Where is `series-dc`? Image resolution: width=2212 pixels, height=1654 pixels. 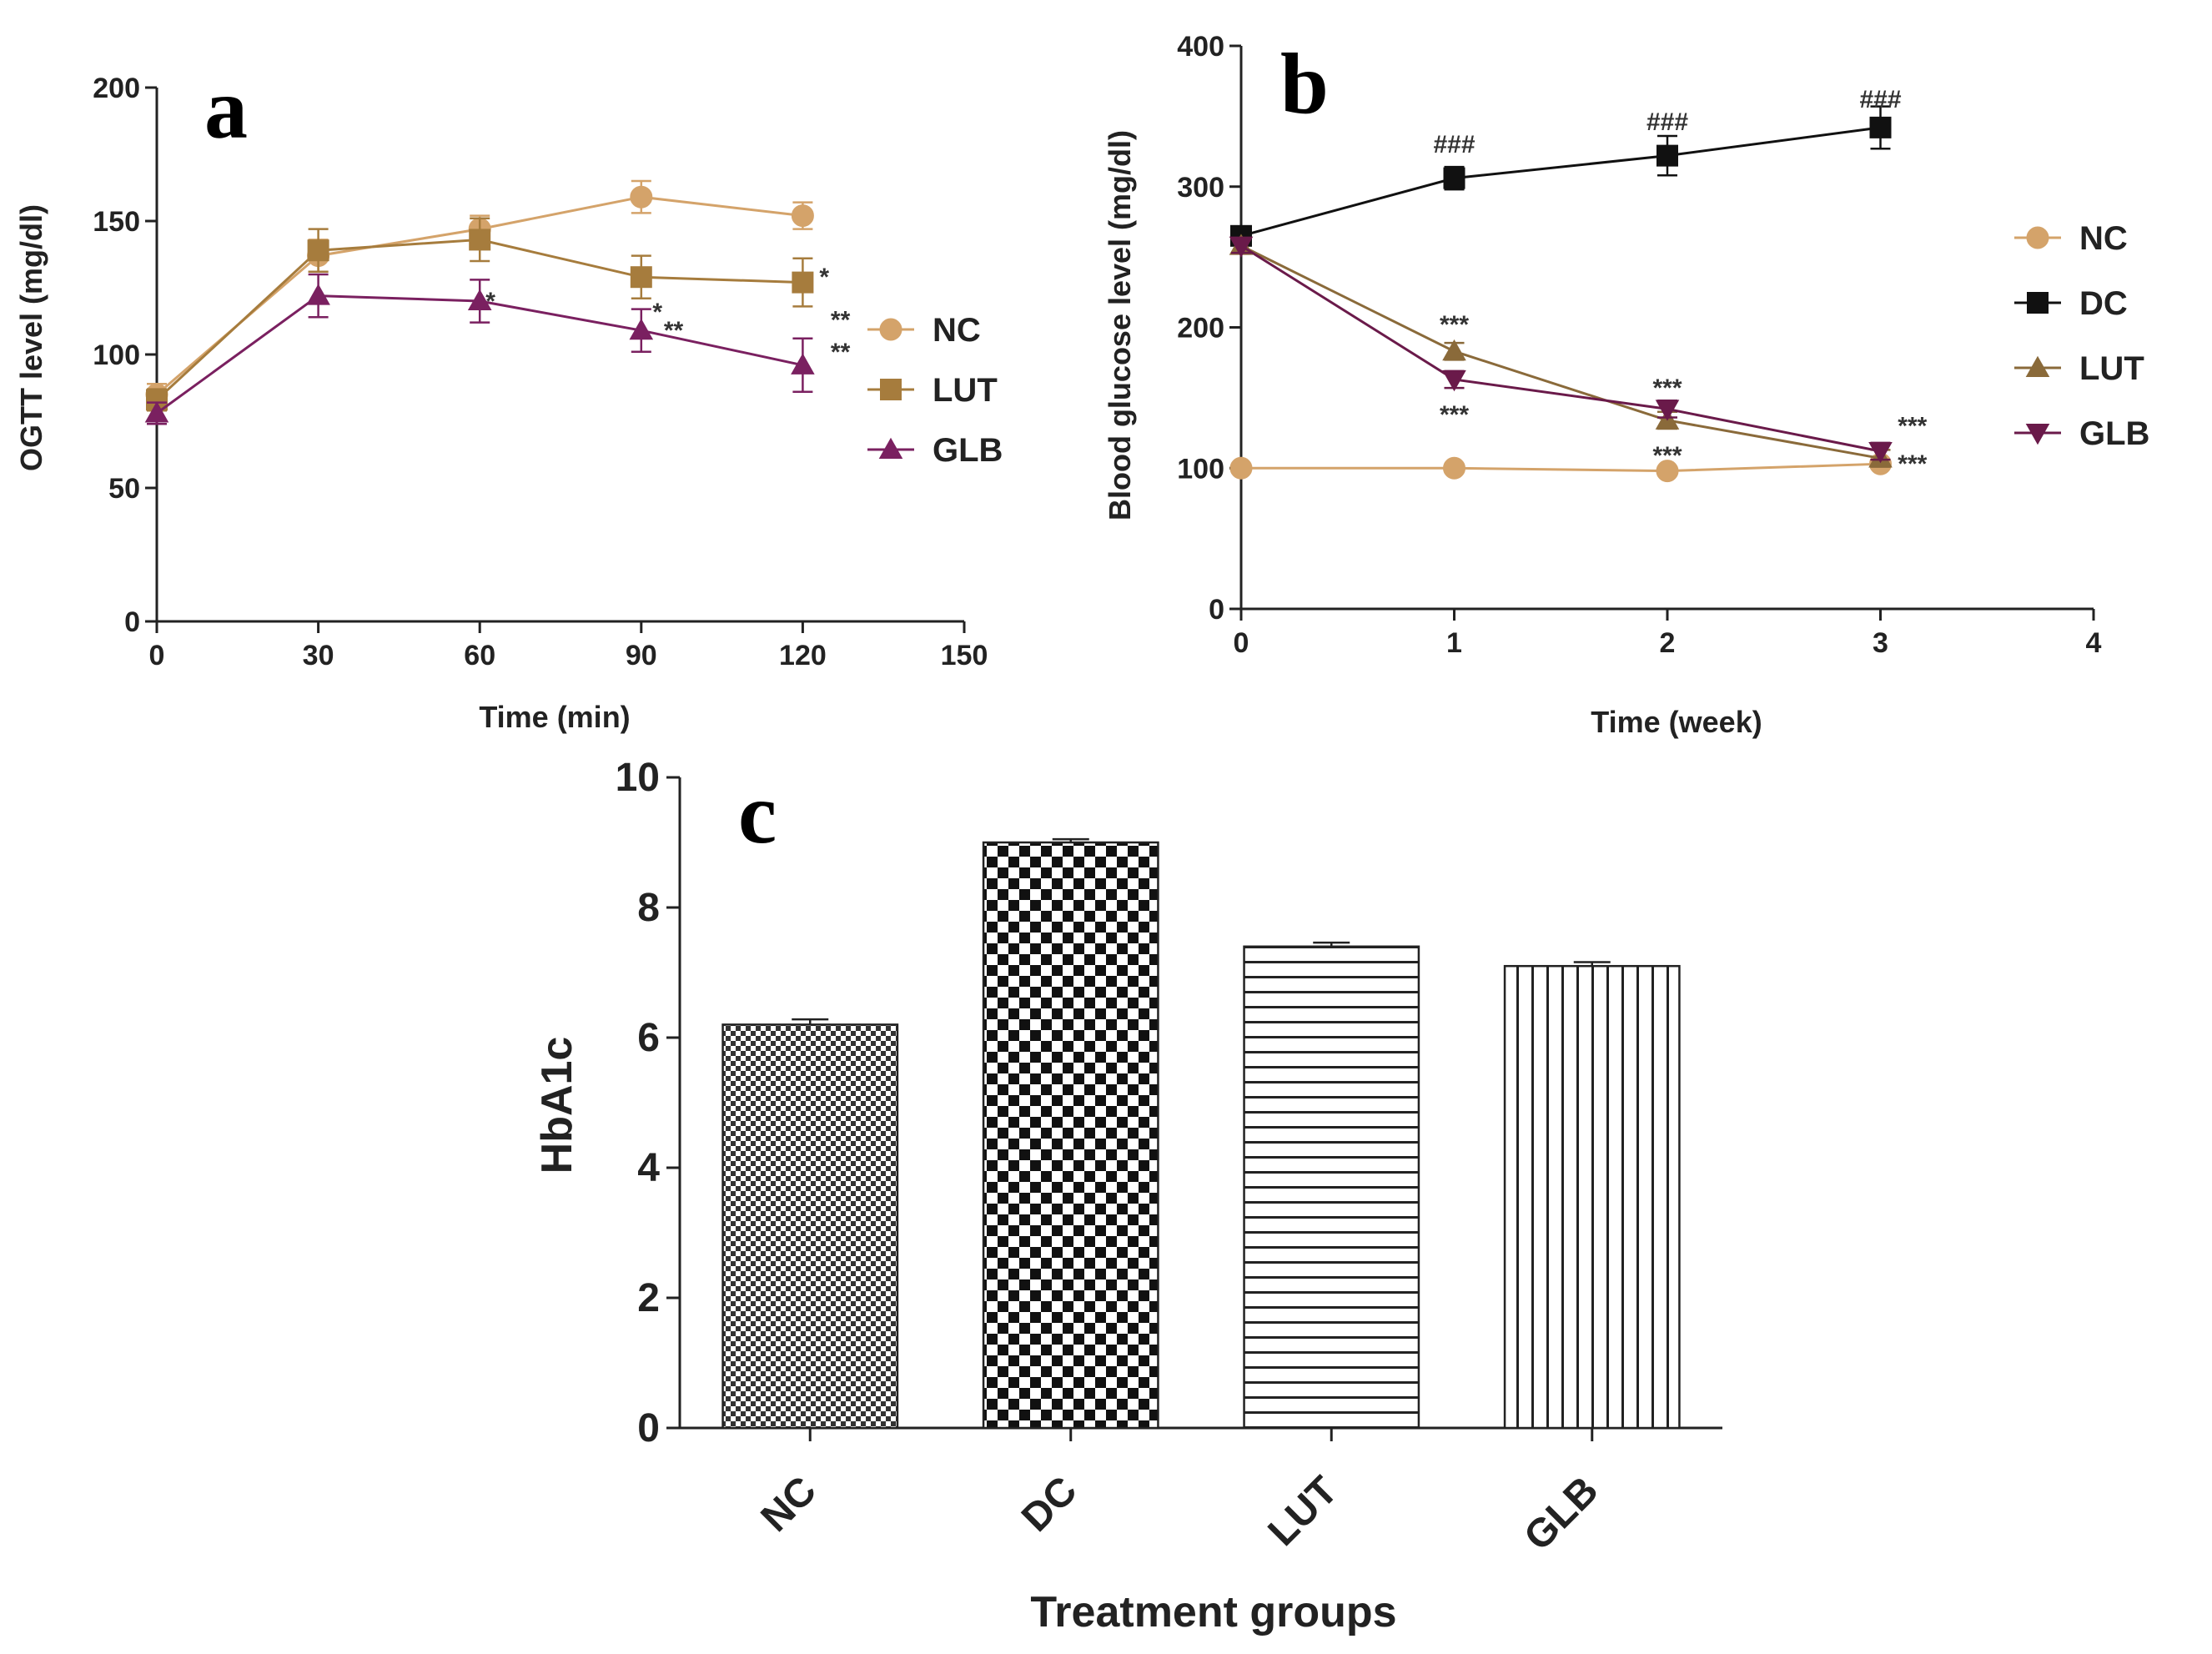
series-dc is located at coordinates (1561, 176).